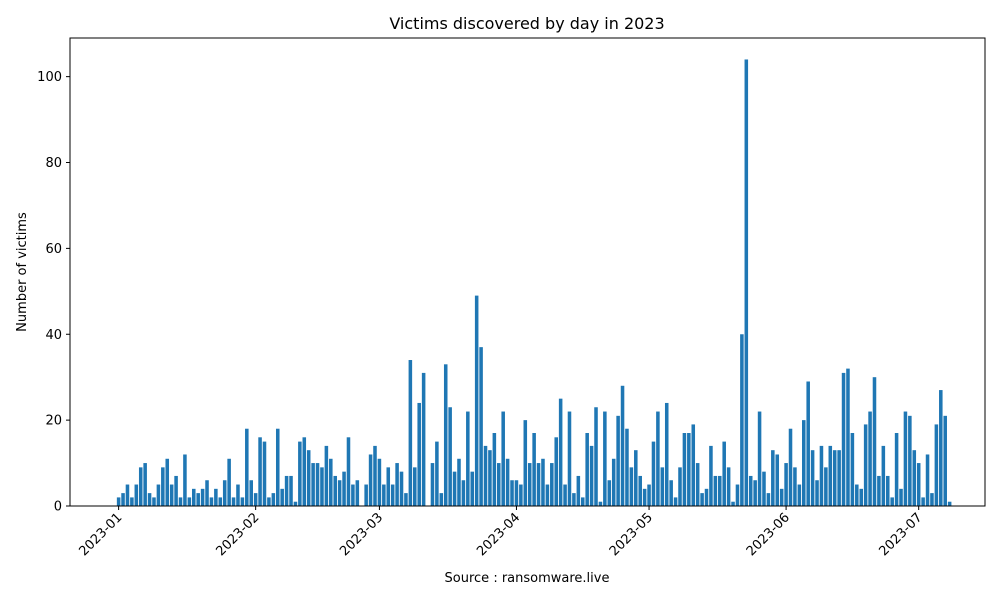 The width and height of the screenshot is (1000, 600). I want to click on y-tick-label: 40, so click(53, 335).